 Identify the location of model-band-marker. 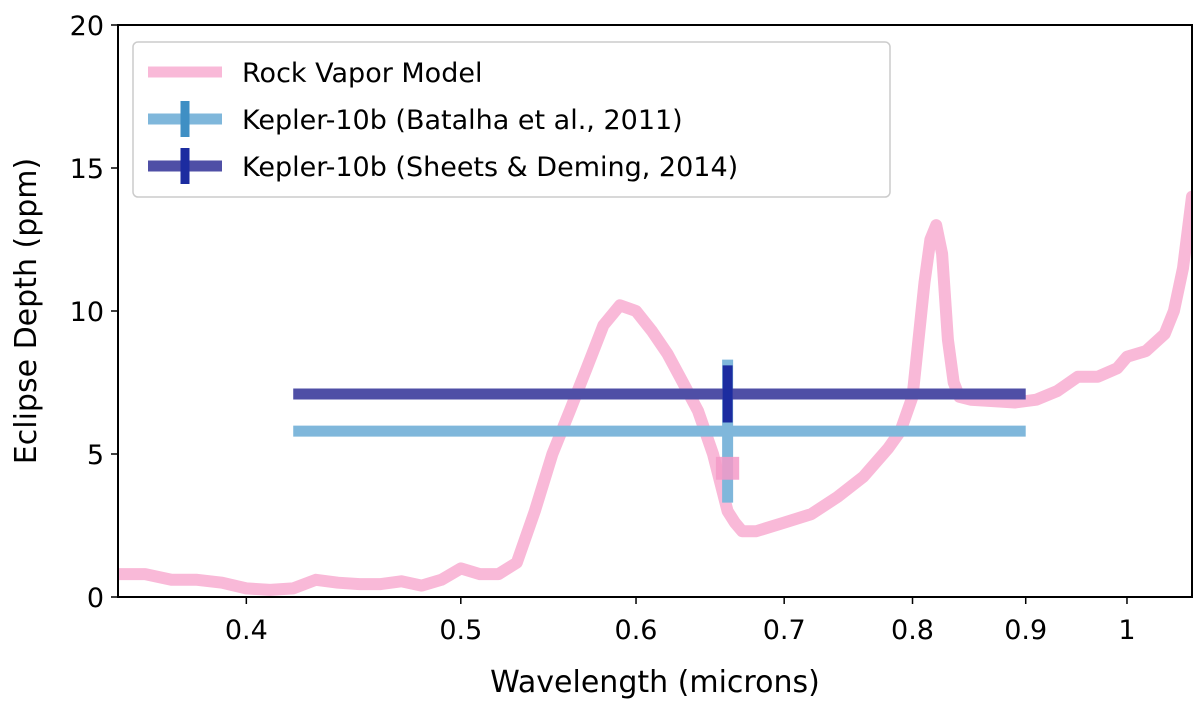
(727, 468).